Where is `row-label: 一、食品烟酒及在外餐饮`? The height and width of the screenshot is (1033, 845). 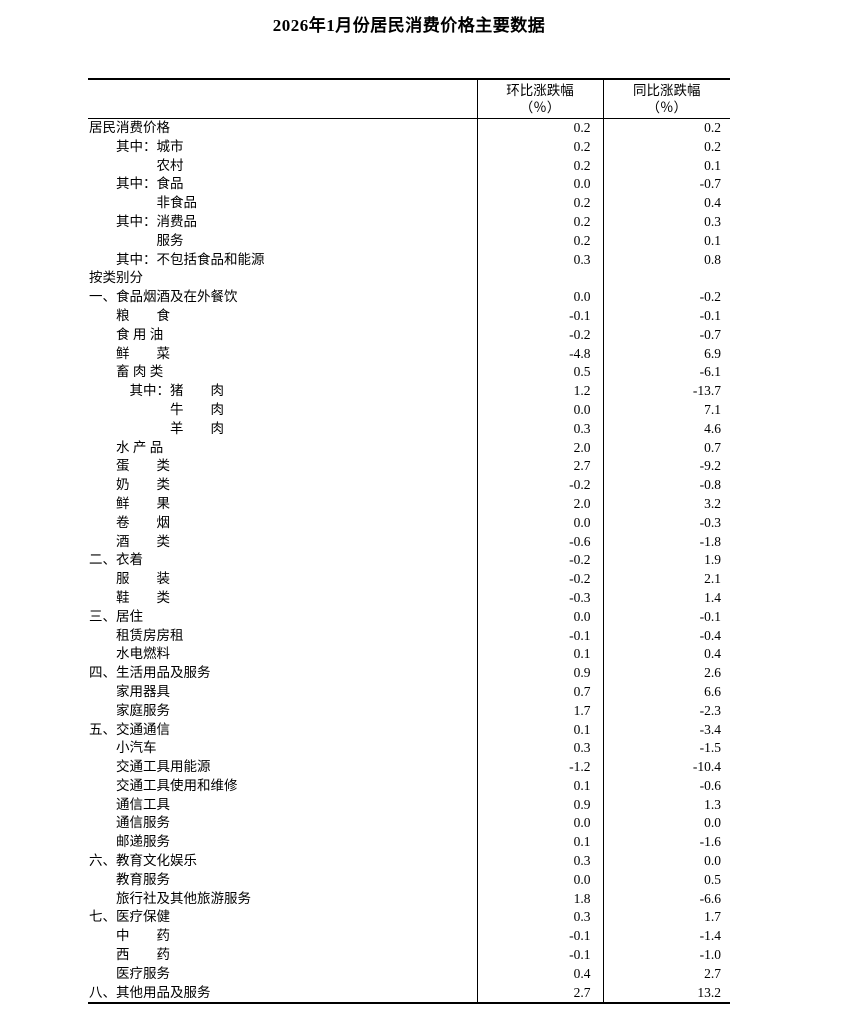
row-label: 一、食品烟酒及在外餐饮 is located at coordinates (163, 297).